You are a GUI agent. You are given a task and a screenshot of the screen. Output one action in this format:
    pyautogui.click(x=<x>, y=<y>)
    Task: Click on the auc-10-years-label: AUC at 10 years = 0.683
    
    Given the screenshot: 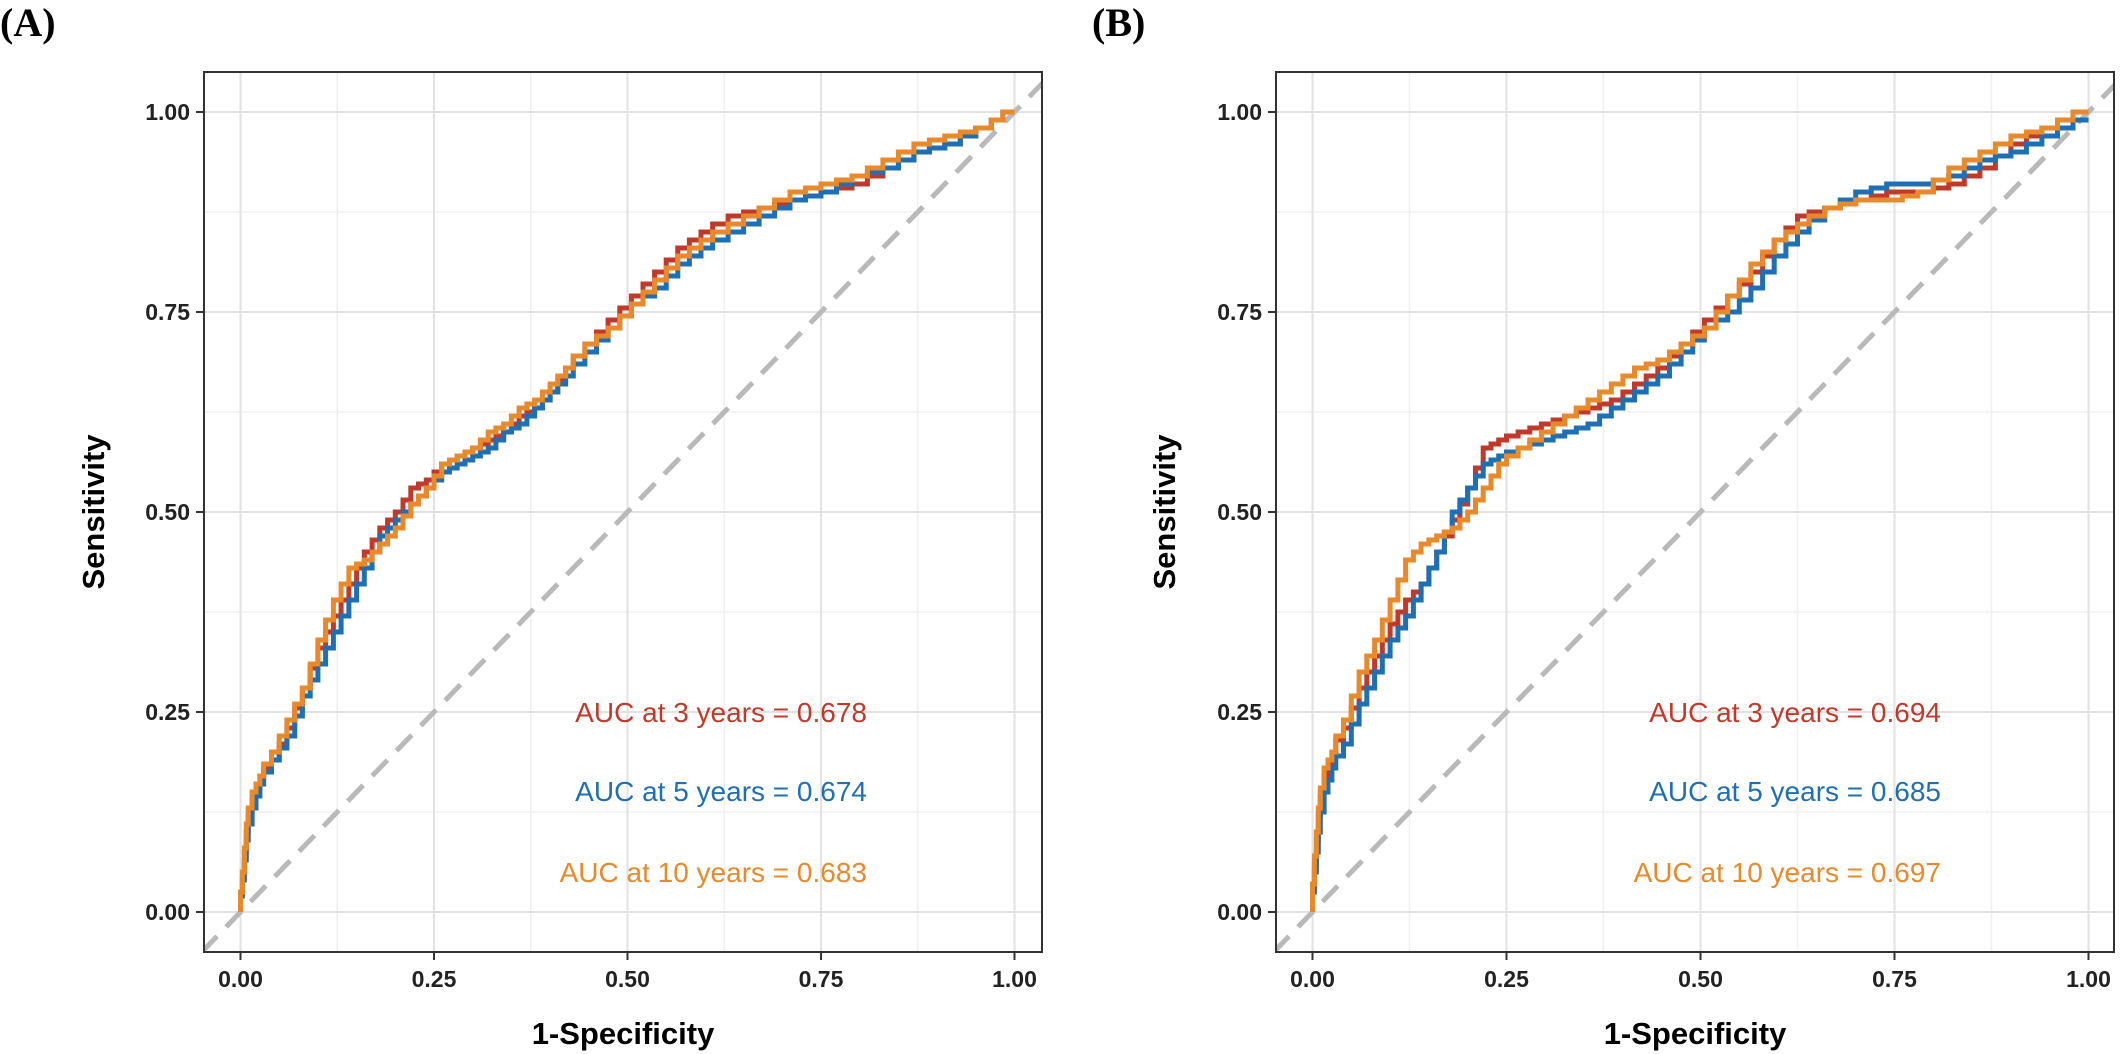 What is the action you would take?
    pyautogui.click(x=713, y=872)
    